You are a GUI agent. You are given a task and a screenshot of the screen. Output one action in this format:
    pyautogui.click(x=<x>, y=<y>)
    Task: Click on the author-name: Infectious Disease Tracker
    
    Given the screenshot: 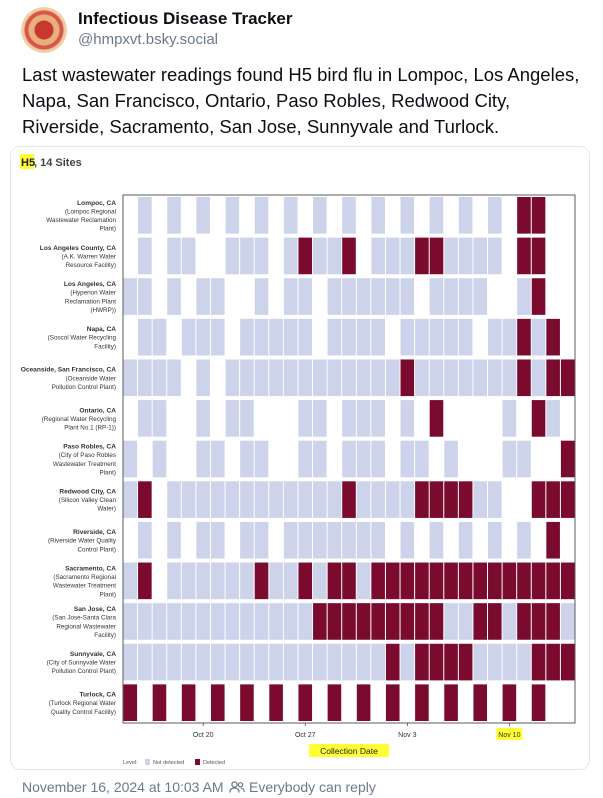 What is the action you would take?
    pyautogui.click(x=185, y=18)
    